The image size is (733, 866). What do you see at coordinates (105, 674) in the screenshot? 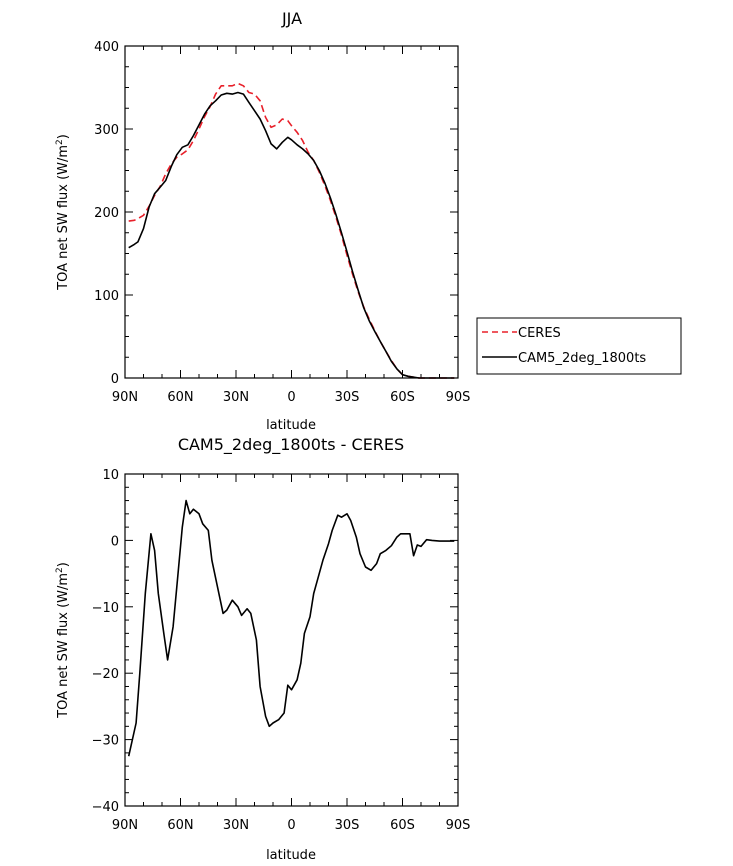
I see `y-tick-label: −20` at bounding box center [105, 674].